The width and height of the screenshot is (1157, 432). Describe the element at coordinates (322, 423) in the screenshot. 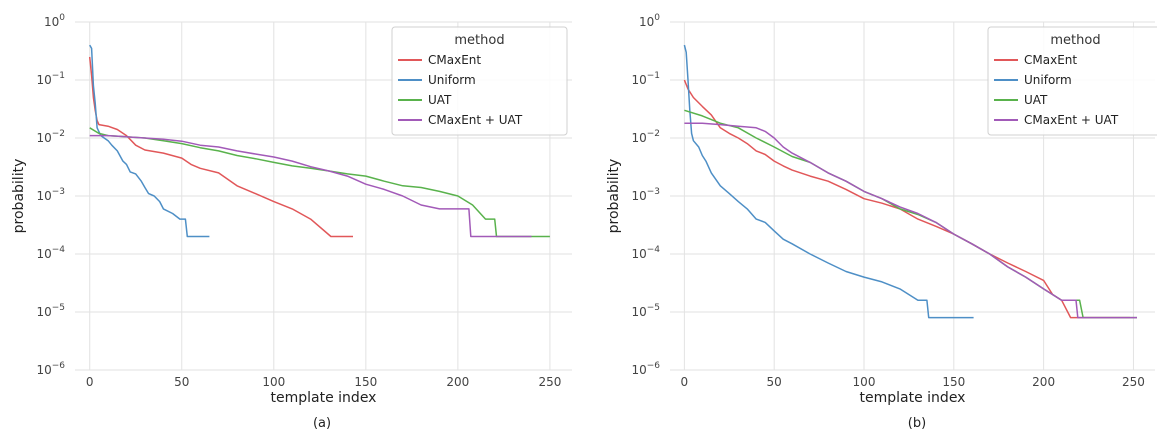

I see `chart-caption: (a)` at that location.